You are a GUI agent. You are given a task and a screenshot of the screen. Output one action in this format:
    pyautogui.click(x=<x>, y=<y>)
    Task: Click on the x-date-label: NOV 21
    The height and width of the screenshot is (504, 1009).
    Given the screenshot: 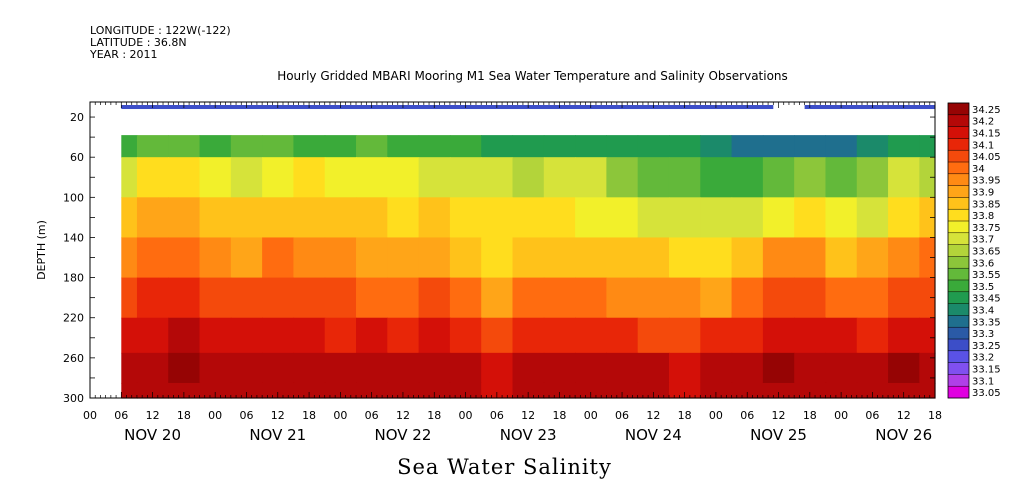 What is the action you would take?
    pyautogui.click(x=277, y=435)
    